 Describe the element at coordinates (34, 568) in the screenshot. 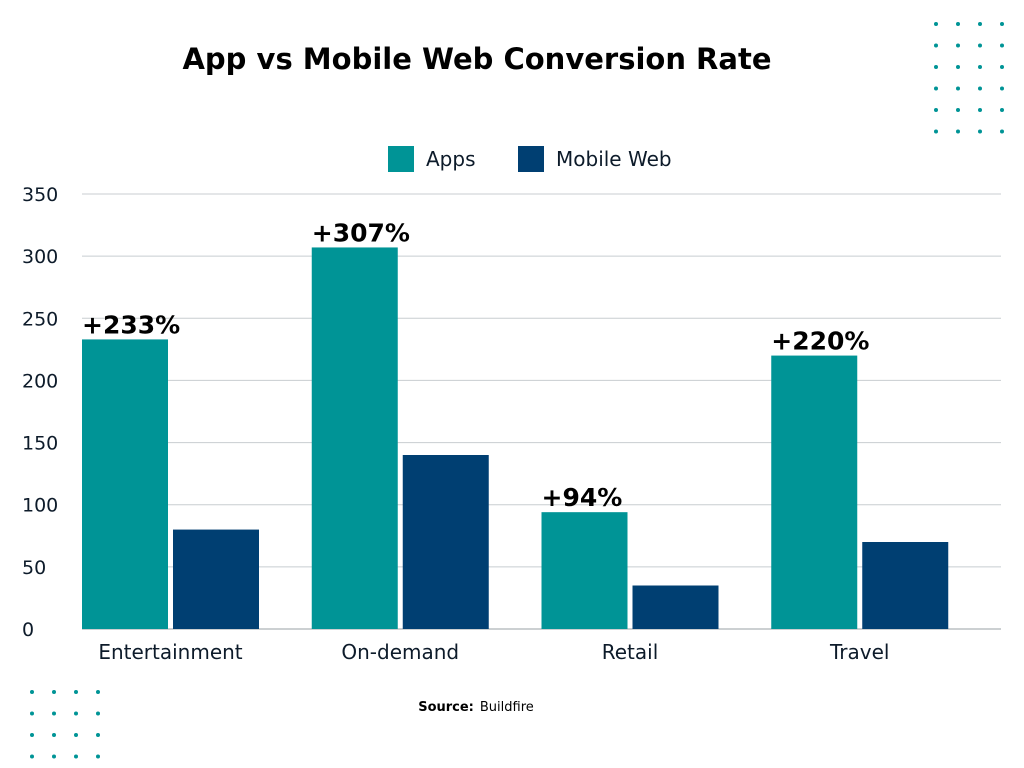

I see `y-tick-label: 50` at that location.